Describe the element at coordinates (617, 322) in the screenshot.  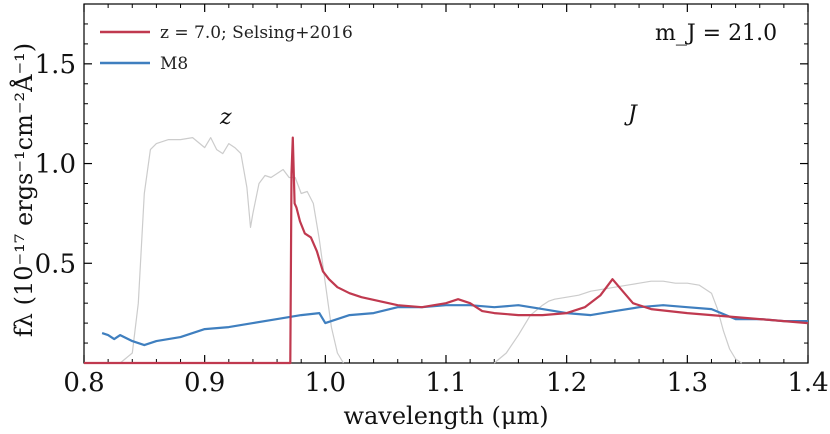
I see `j-filter-curve` at that location.